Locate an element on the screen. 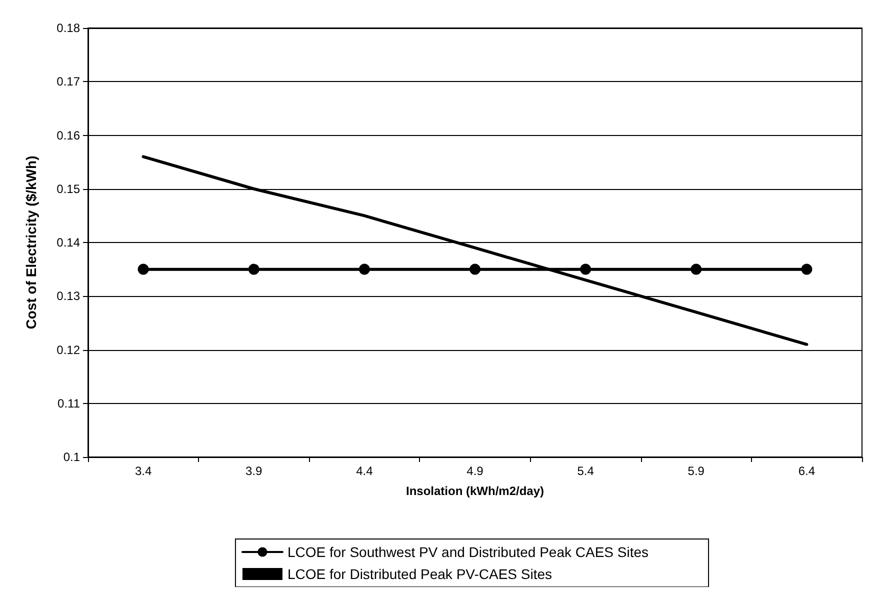 The height and width of the screenshot is (595, 890). y-tick-label: 0.15 is located at coordinates (68, 189).